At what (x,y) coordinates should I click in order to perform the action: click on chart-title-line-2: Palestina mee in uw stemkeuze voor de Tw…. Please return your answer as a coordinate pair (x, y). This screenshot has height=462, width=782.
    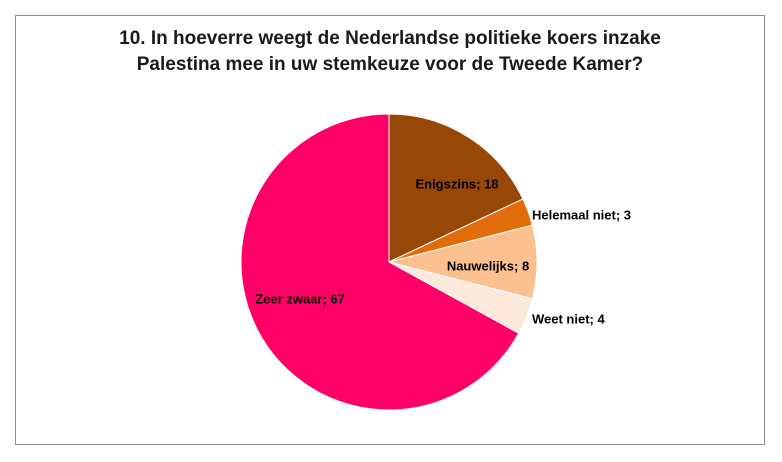
    Looking at the image, I should click on (390, 64).